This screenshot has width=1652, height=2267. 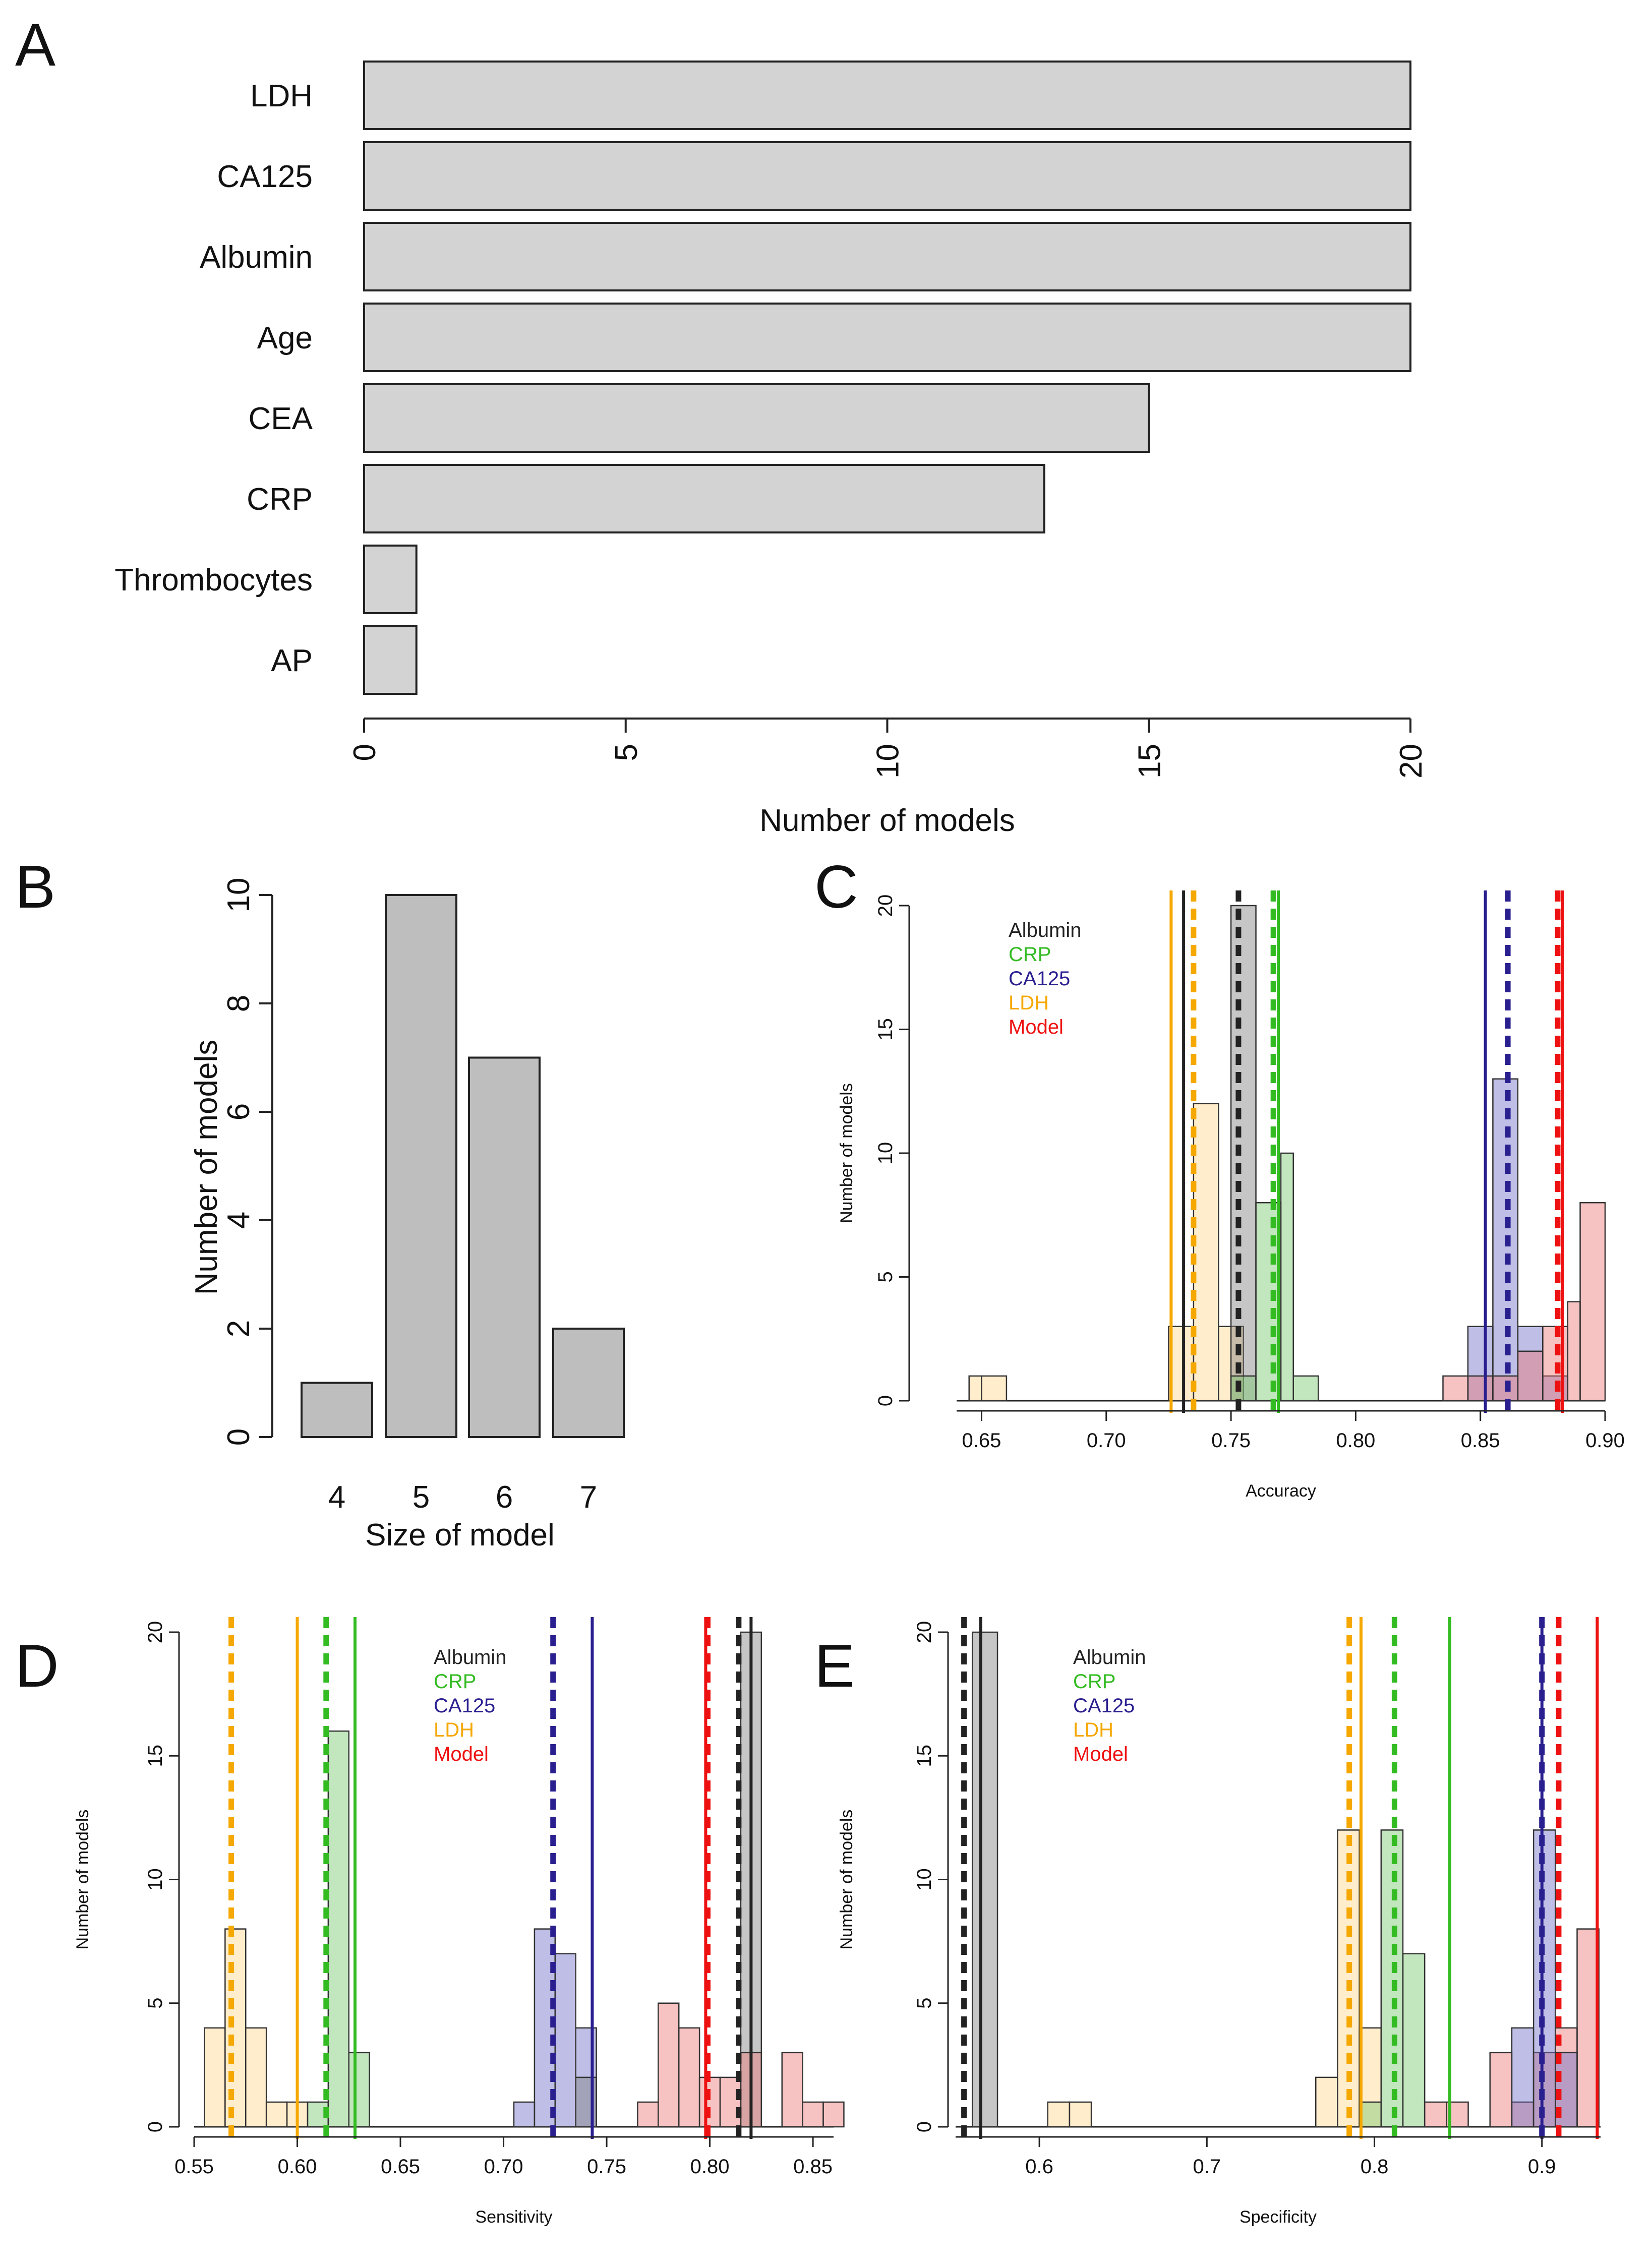 What do you see at coordinates (265, 176) in the screenshot?
I see `category-label-ca125: CA125` at bounding box center [265, 176].